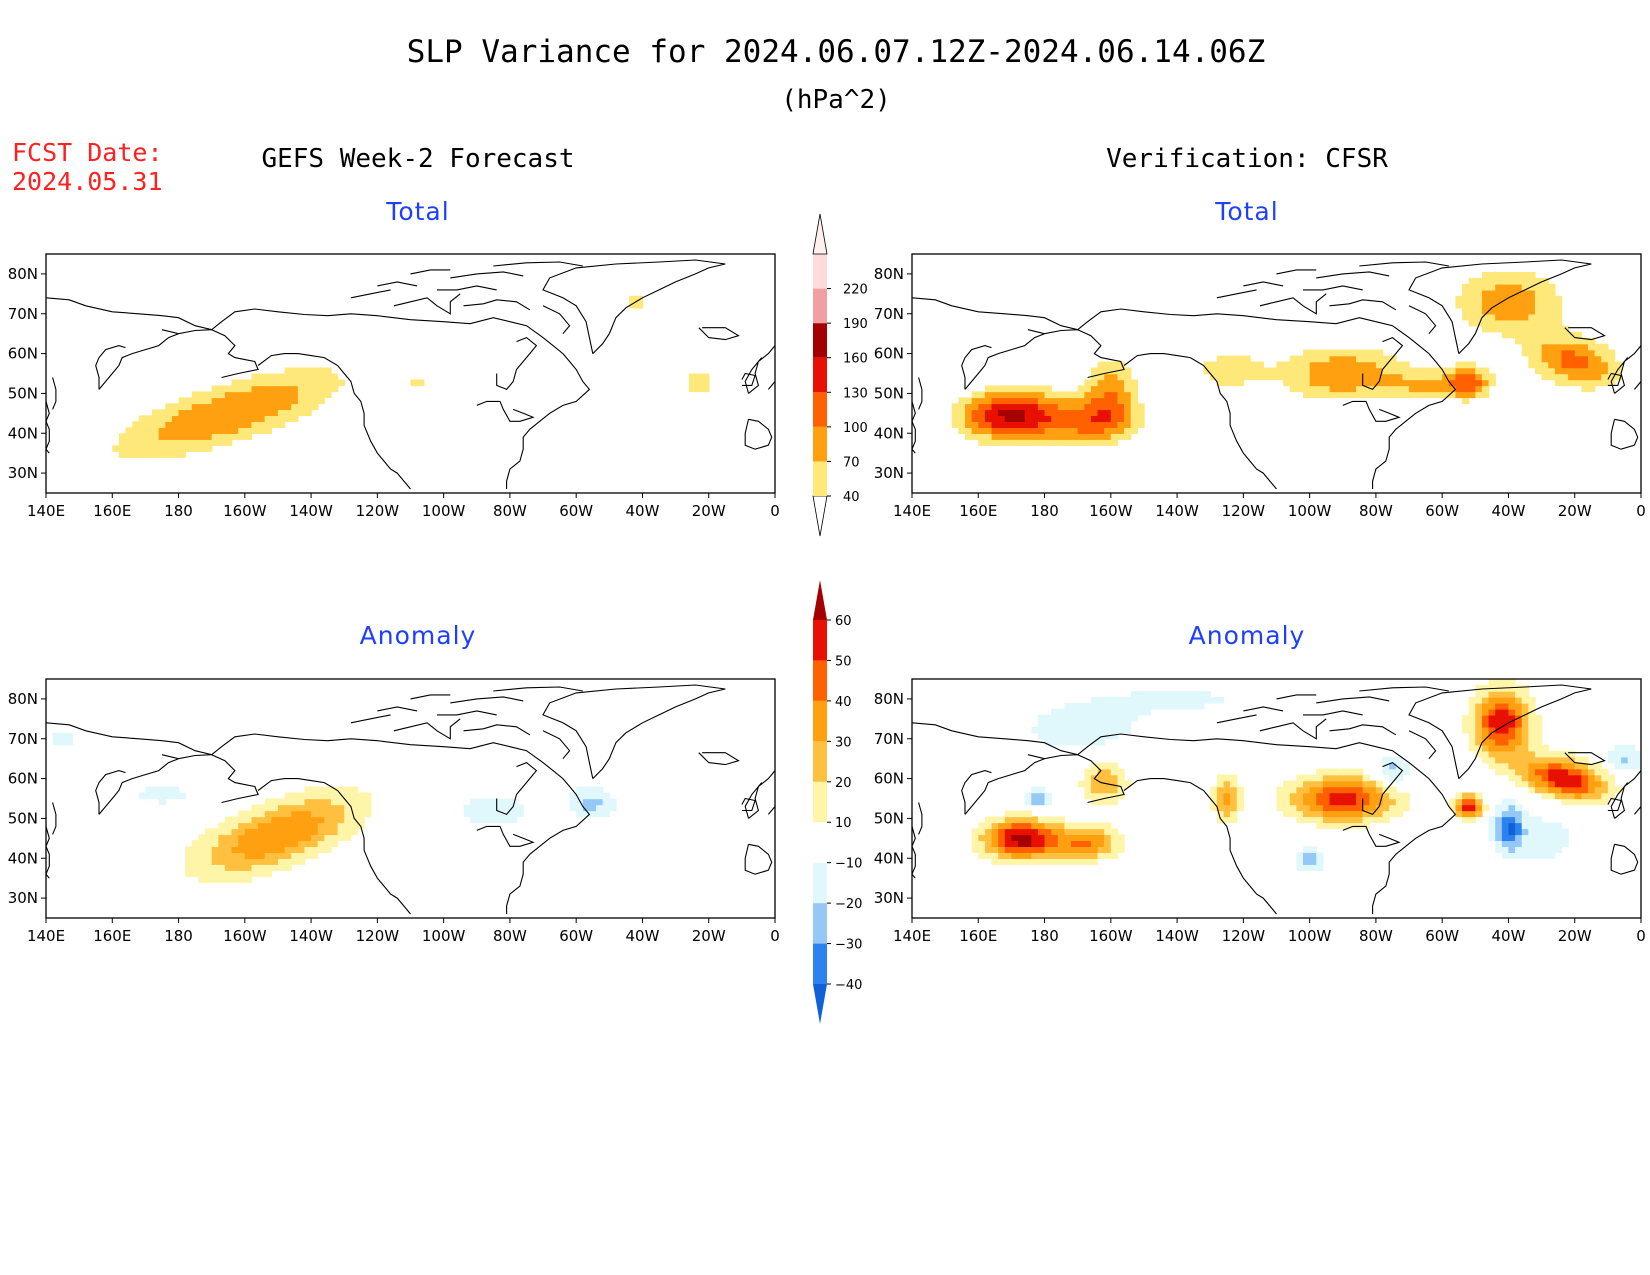 The width and height of the screenshot is (1650, 1275). I want to click on y-tick-label: 30N, so click(889, 473).